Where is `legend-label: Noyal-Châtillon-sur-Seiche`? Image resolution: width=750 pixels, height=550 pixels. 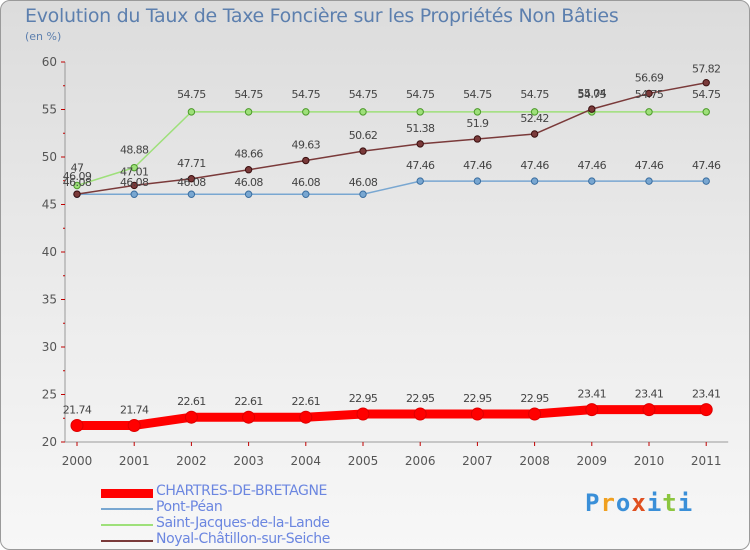
legend-label: Noyal-Châtillon-sur-Seiche is located at coordinates (243, 539).